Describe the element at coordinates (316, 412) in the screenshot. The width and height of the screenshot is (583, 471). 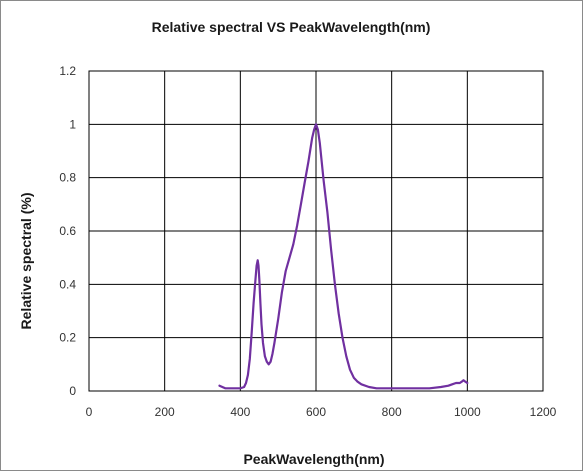
I see `x-tick-label: 600` at that location.